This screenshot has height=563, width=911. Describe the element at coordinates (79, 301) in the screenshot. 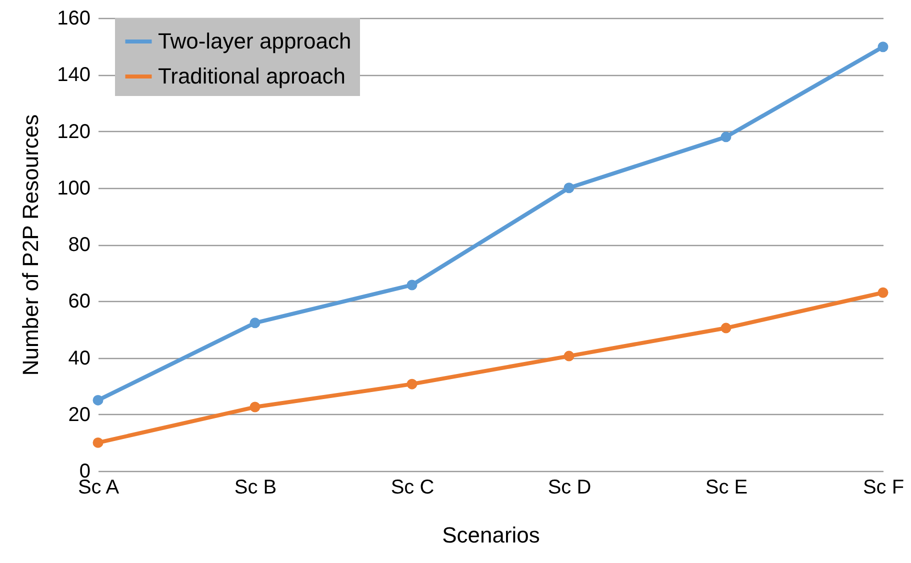

I see `y-tick-label: 60` at that location.